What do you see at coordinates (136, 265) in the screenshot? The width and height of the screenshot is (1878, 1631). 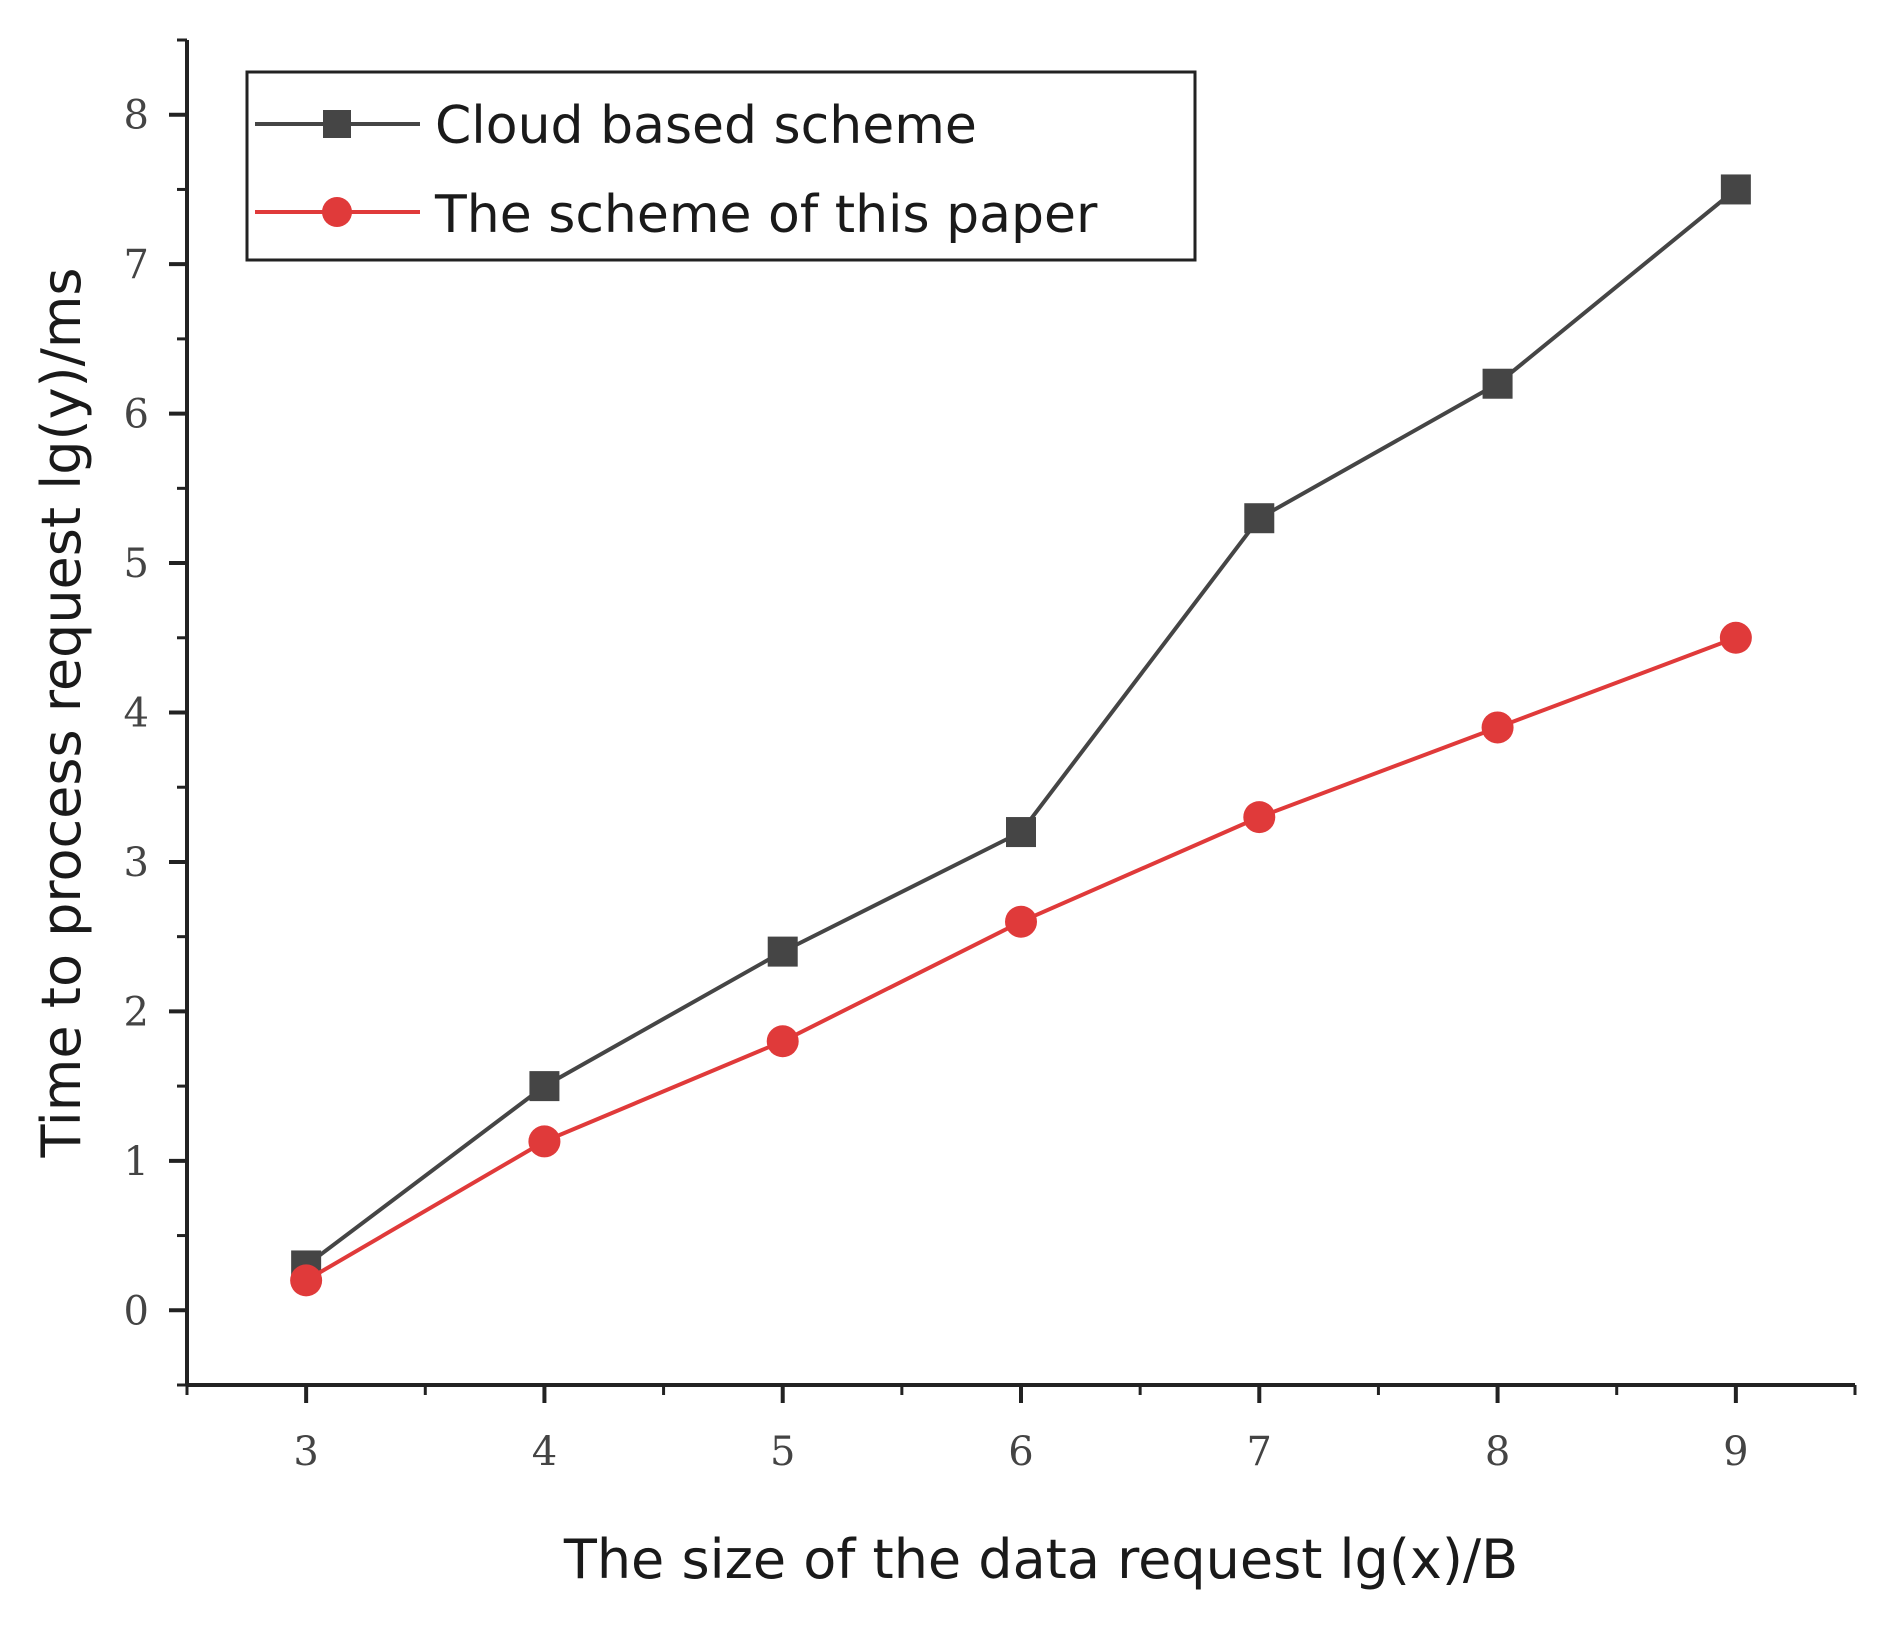 I see `y-tick-label: 7` at bounding box center [136, 265].